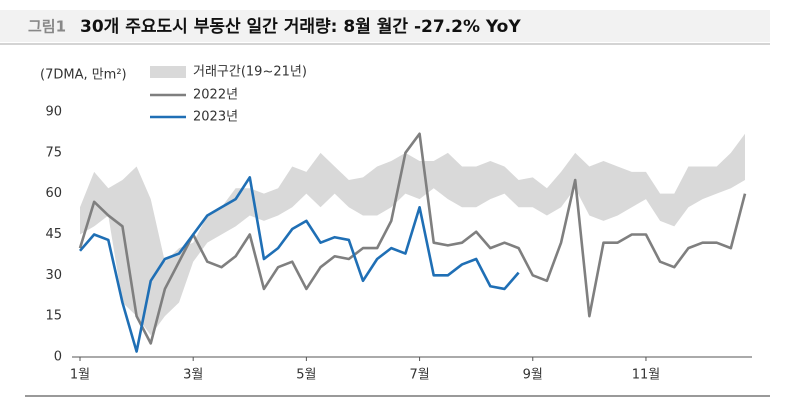 The height and width of the screenshot is (401, 800). I want to click on x-tick-label: 11월, so click(646, 375).